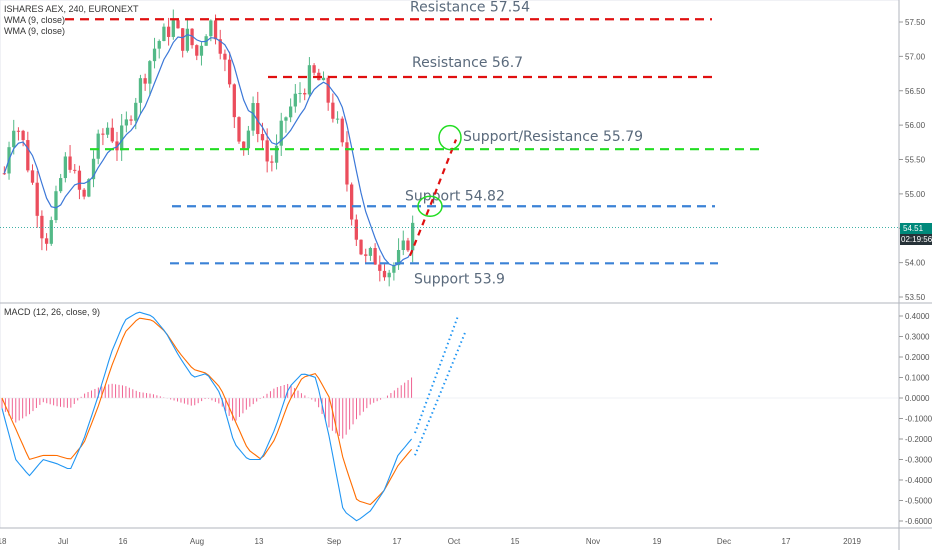 Image resolution: width=932 pixels, height=550 pixels. What do you see at coordinates (657, 541) in the screenshot?
I see `time-tick-label: 19` at bounding box center [657, 541].